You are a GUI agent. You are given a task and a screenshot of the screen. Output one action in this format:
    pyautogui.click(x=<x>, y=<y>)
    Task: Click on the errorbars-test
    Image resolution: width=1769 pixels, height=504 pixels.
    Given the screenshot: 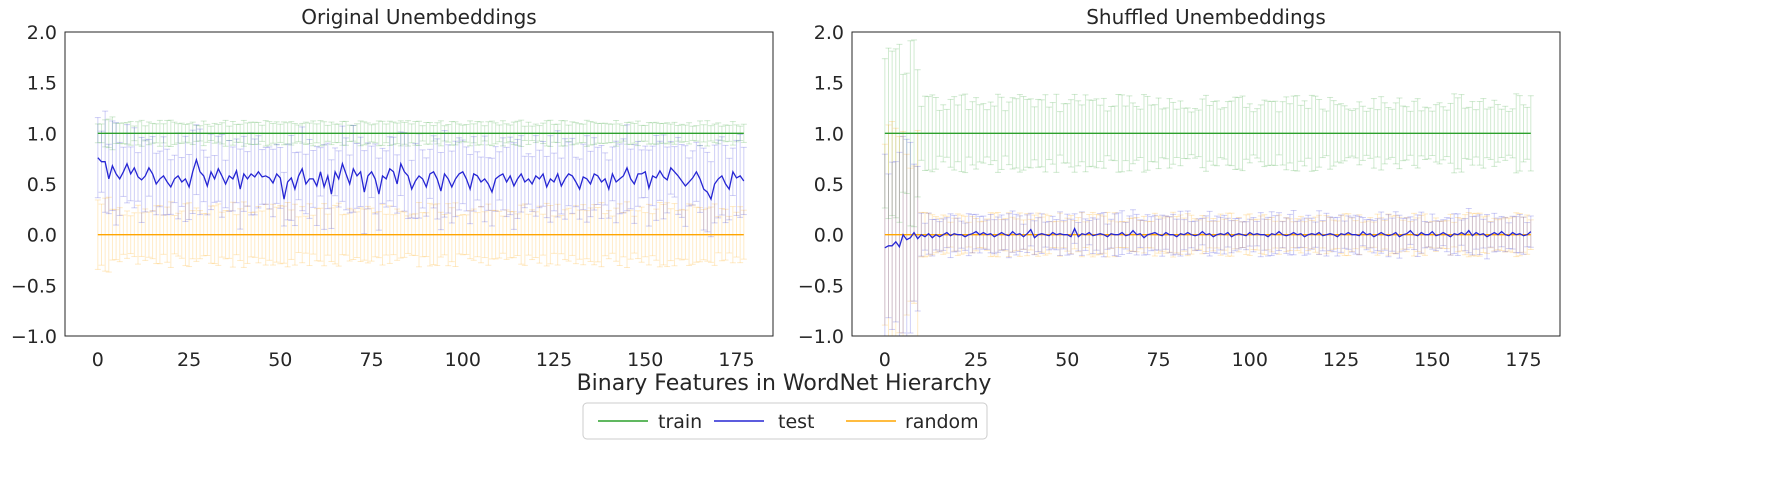 What is the action you would take?
    pyautogui.click(x=1207, y=235)
    